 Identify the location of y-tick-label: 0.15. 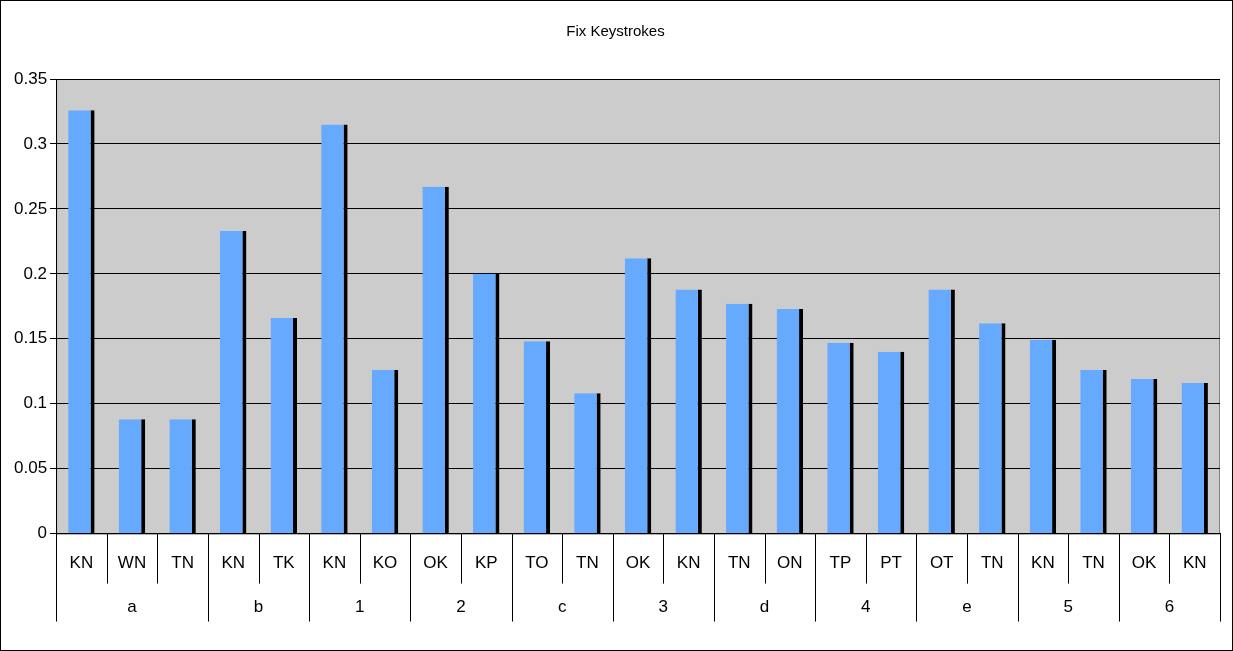
(30, 338).